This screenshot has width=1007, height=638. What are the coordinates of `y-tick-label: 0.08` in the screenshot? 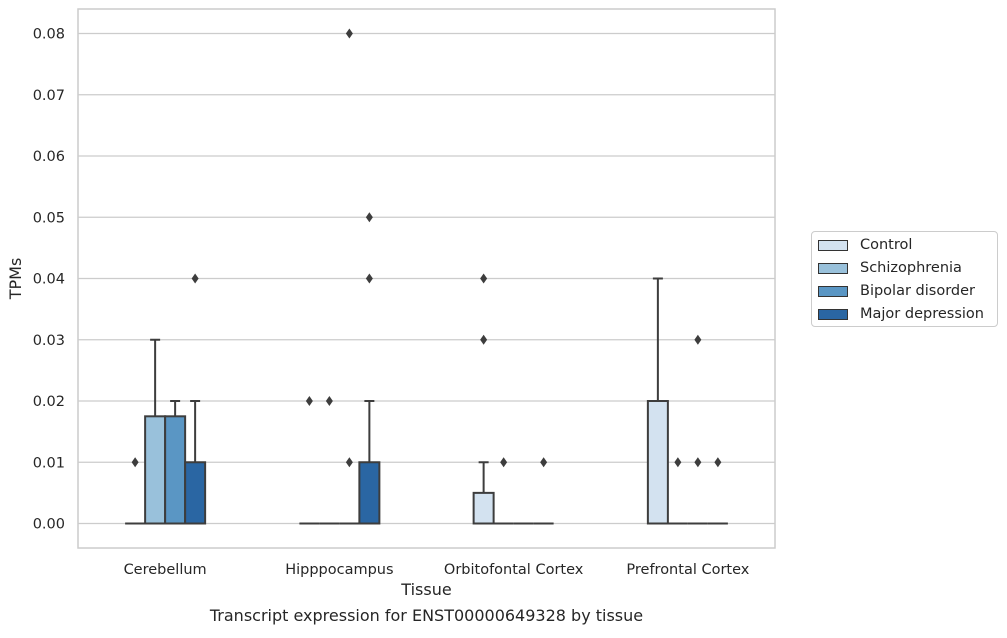 It's located at (49, 35).